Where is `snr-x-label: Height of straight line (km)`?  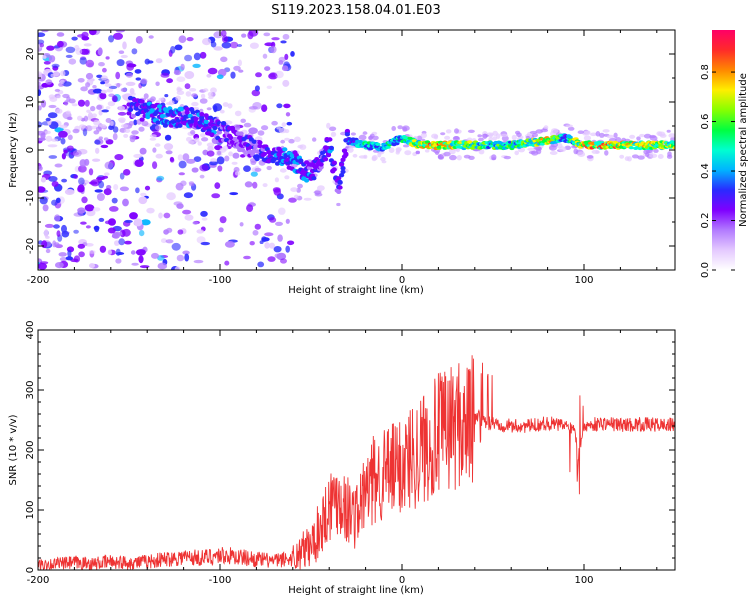
snr-x-label: Height of straight line (km) is located at coordinates (356, 590).